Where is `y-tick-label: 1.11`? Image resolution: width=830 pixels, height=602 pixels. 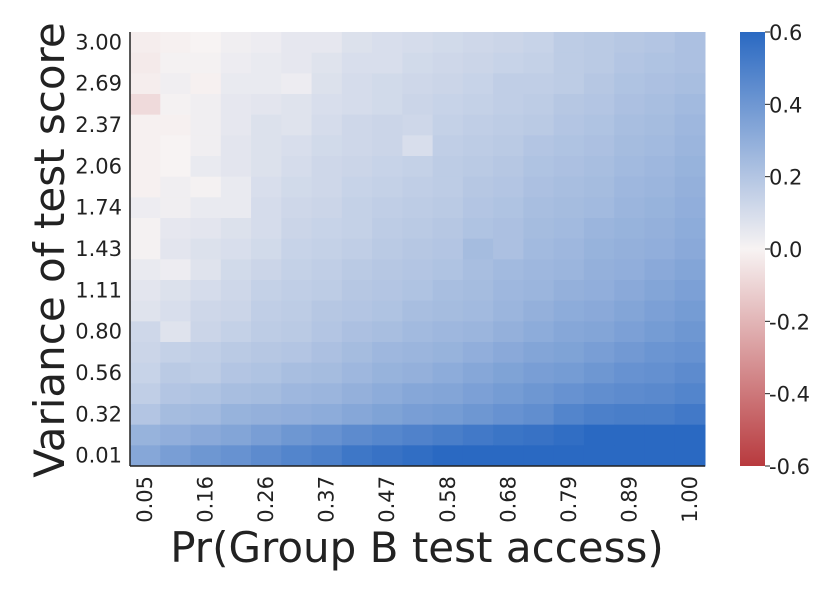 y-tick-label: 1.11 is located at coordinates (98, 290).